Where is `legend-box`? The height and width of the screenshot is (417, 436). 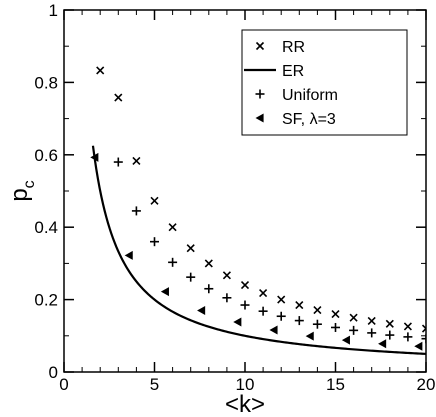
legend-box is located at coordinates (324, 82).